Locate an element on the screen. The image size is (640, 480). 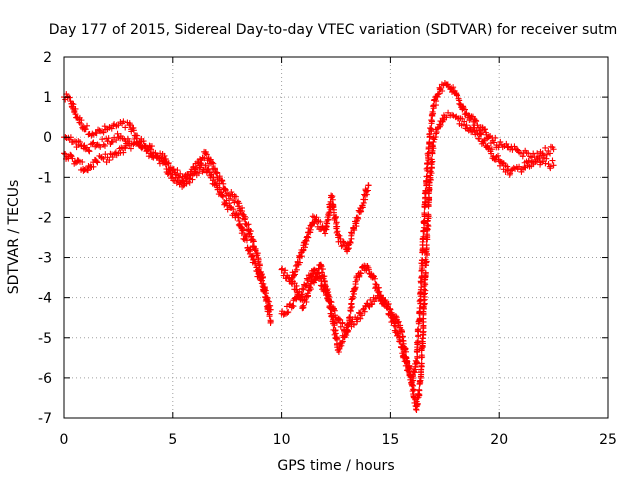
x-tick-label: 20 is located at coordinates (499, 440).